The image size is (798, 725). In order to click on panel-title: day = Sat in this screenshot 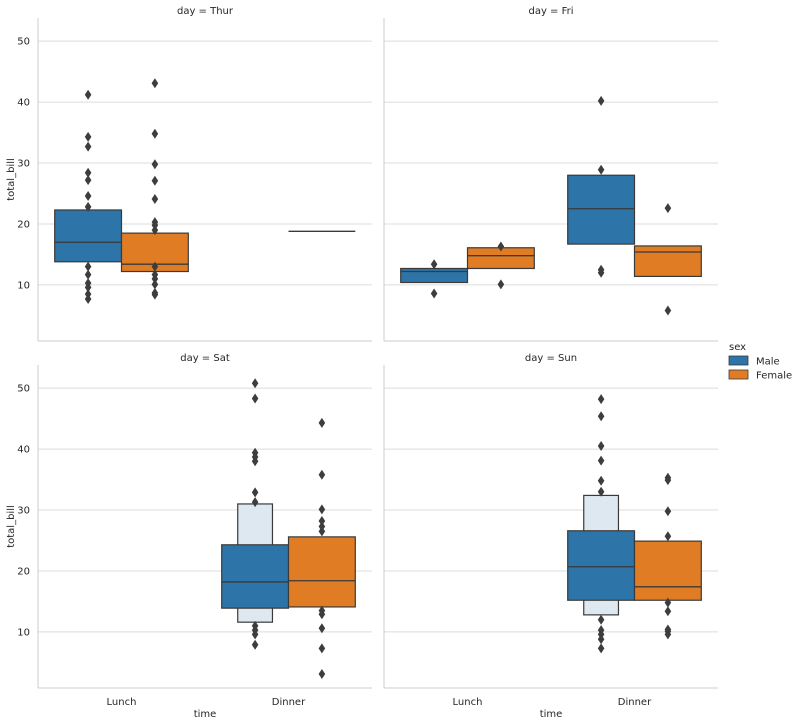, I will do `click(205, 358)`.